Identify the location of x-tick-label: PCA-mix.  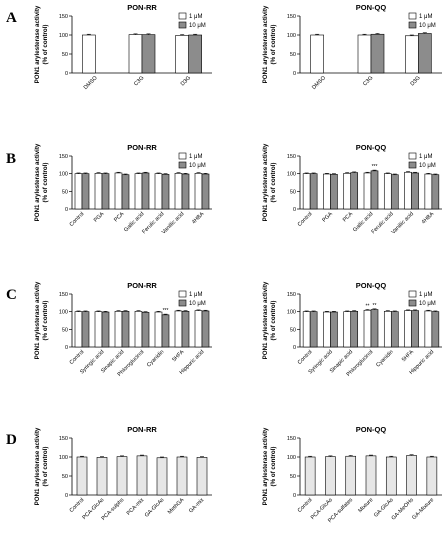
(136, 507).